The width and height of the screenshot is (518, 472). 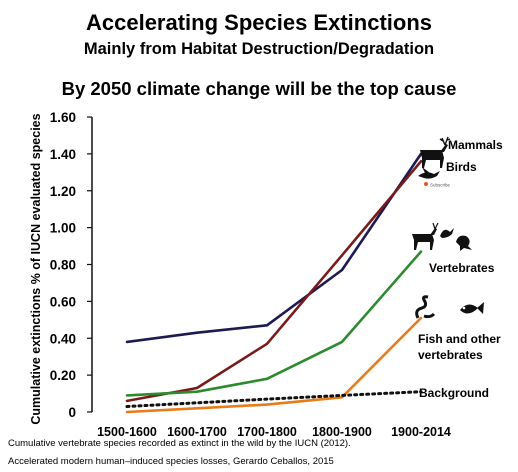 I want to click on deer-icon, so click(x=435, y=152).